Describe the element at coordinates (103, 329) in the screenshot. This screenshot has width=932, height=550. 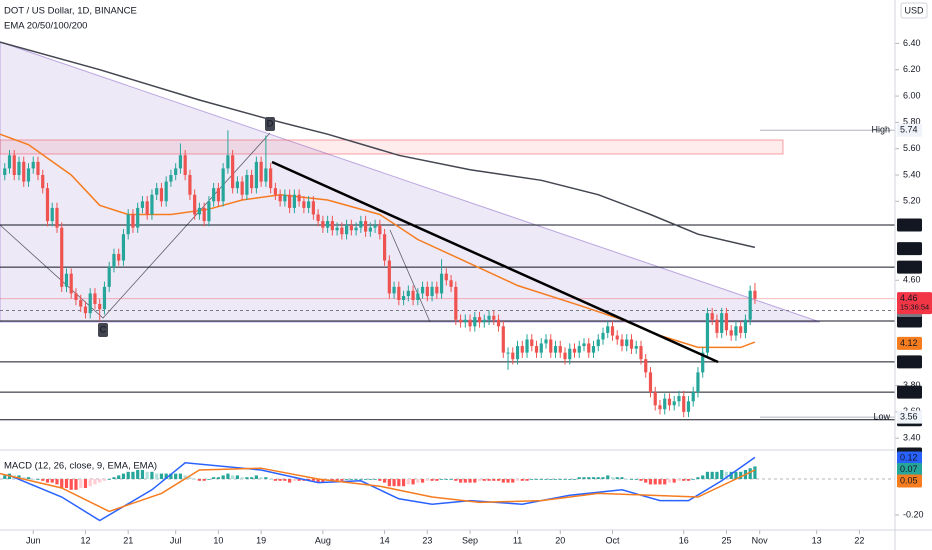
I see `marker-label: C` at that location.